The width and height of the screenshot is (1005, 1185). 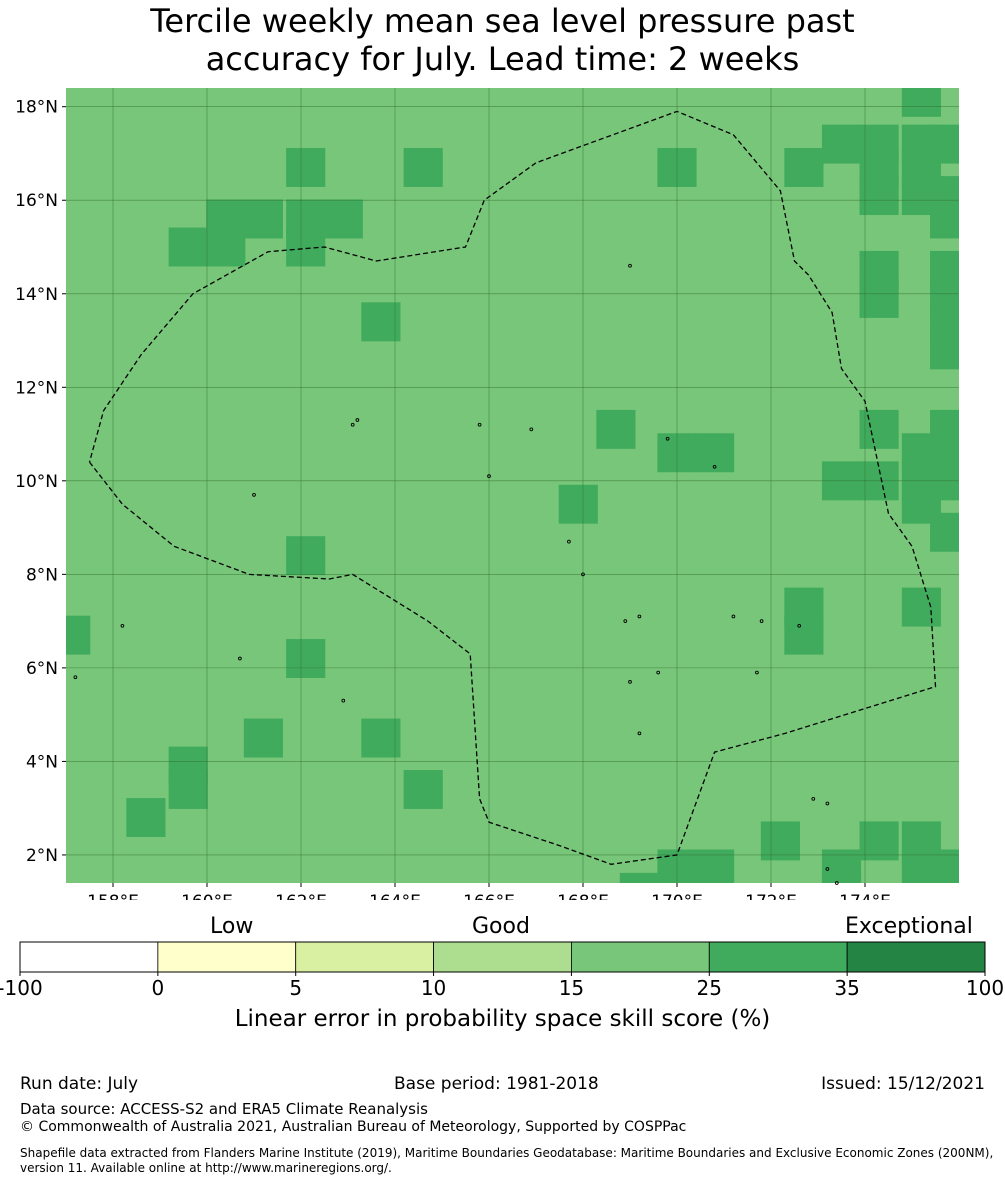 What do you see at coordinates (501, 926) in the screenshot?
I see `colorbar-header-good: Good` at bounding box center [501, 926].